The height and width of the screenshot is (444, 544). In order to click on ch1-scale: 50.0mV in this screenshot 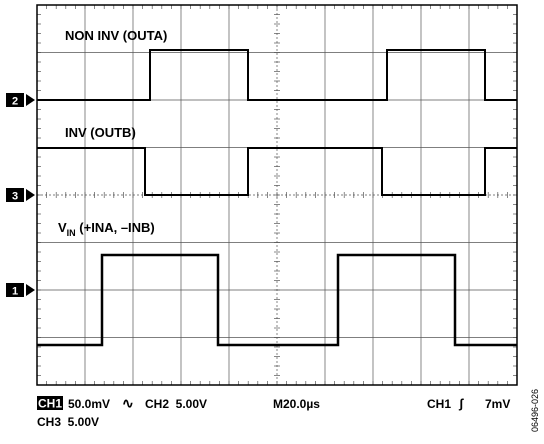, I will do `click(89, 404)`.